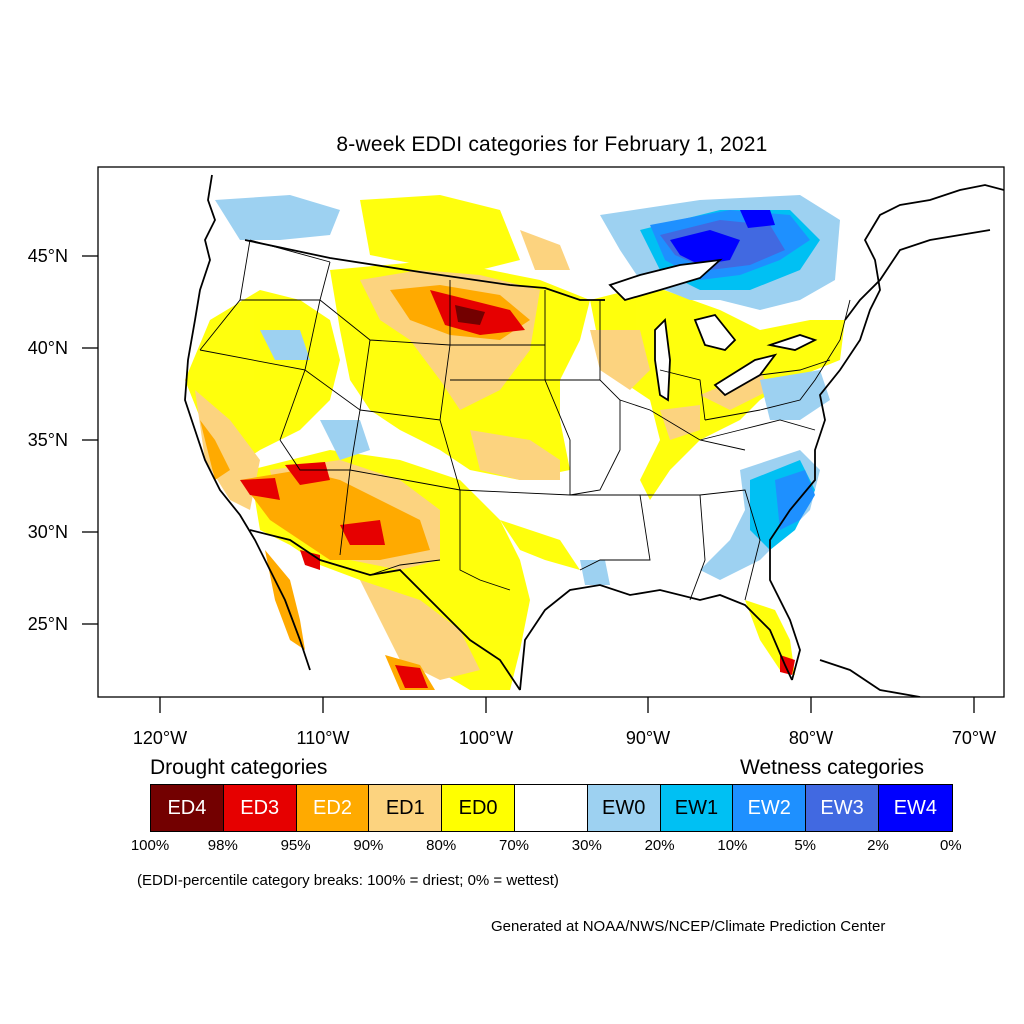  What do you see at coordinates (735, 450) in the screenshot?
I see `state-lines-east` at bounding box center [735, 450].